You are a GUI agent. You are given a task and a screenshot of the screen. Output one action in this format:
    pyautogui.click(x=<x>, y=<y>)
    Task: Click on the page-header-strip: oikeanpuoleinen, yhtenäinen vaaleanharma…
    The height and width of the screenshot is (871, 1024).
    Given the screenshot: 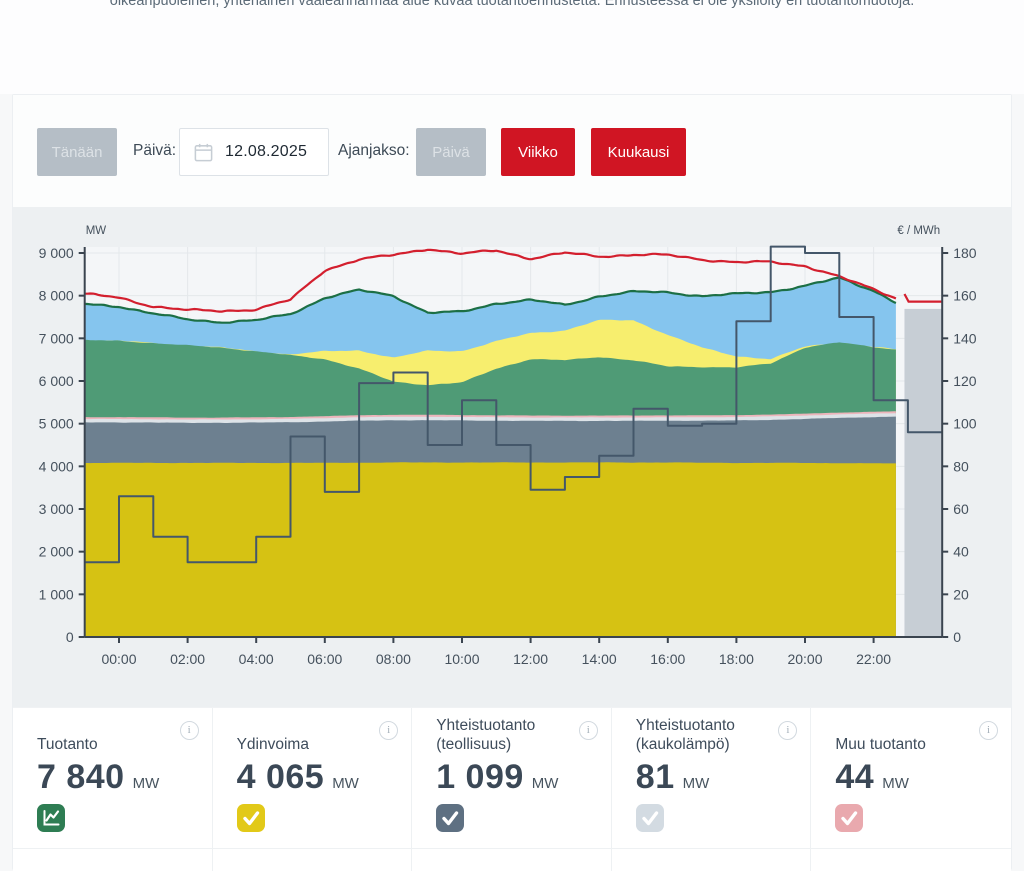 What is the action you would take?
    pyautogui.click(x=512, y=47)
    